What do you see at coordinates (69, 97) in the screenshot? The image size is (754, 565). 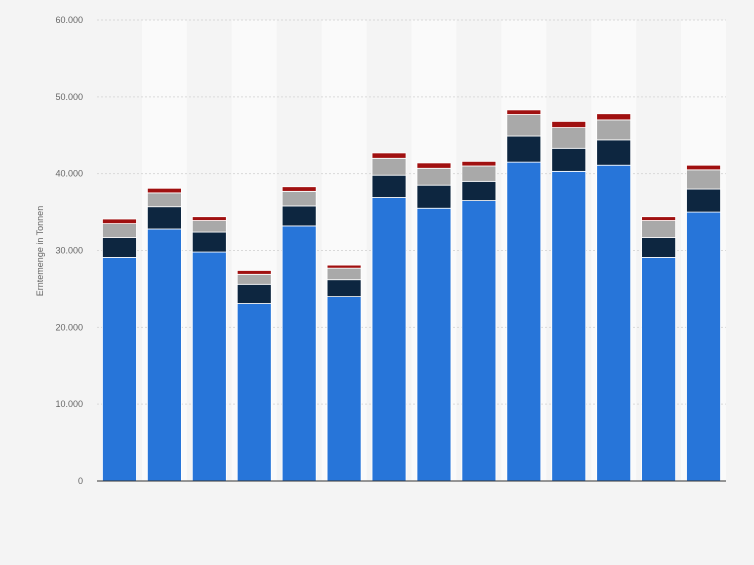 I see `y-tick-label: 50.000` at bounding box center [69, 97].